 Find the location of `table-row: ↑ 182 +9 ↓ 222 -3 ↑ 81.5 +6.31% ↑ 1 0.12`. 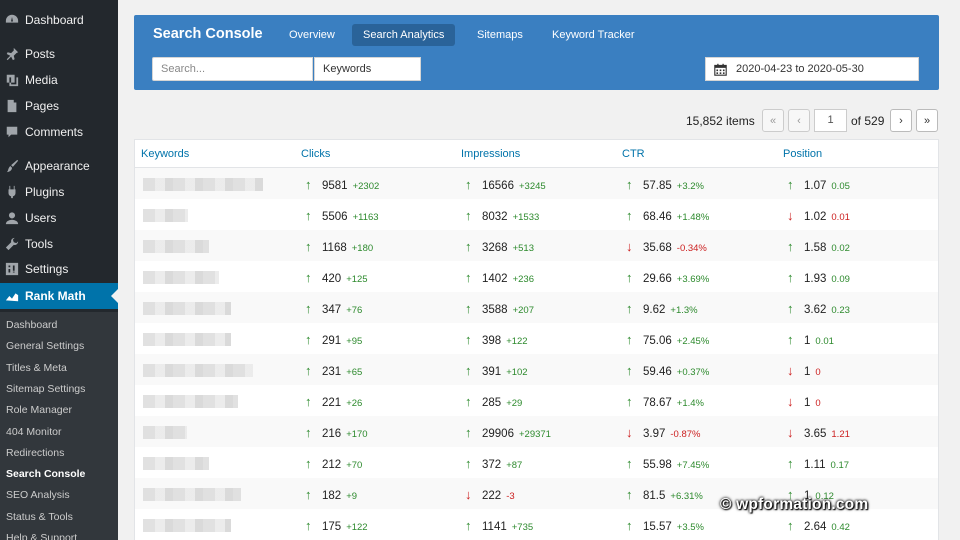

table-row: ↑ 182 +9 ↓ 222 -3 ↑ 81.5 +6.31% ↑ 1 0.12 is located at coordinates (536, 493).